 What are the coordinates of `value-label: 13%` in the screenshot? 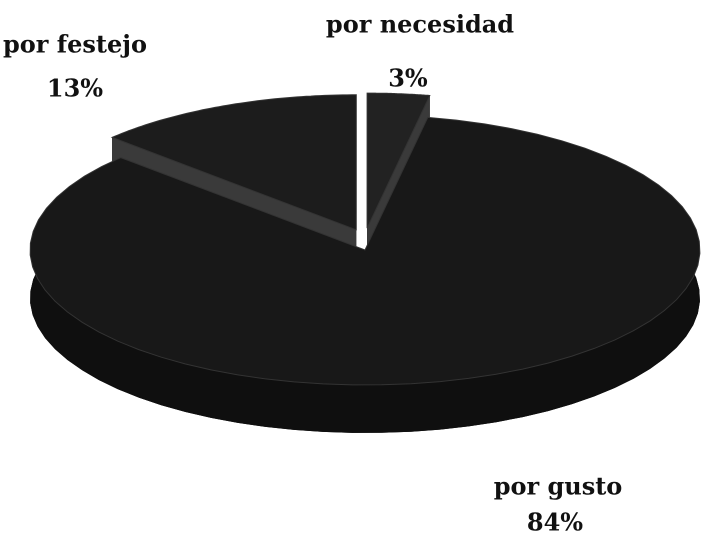 It's located at (75, 88).